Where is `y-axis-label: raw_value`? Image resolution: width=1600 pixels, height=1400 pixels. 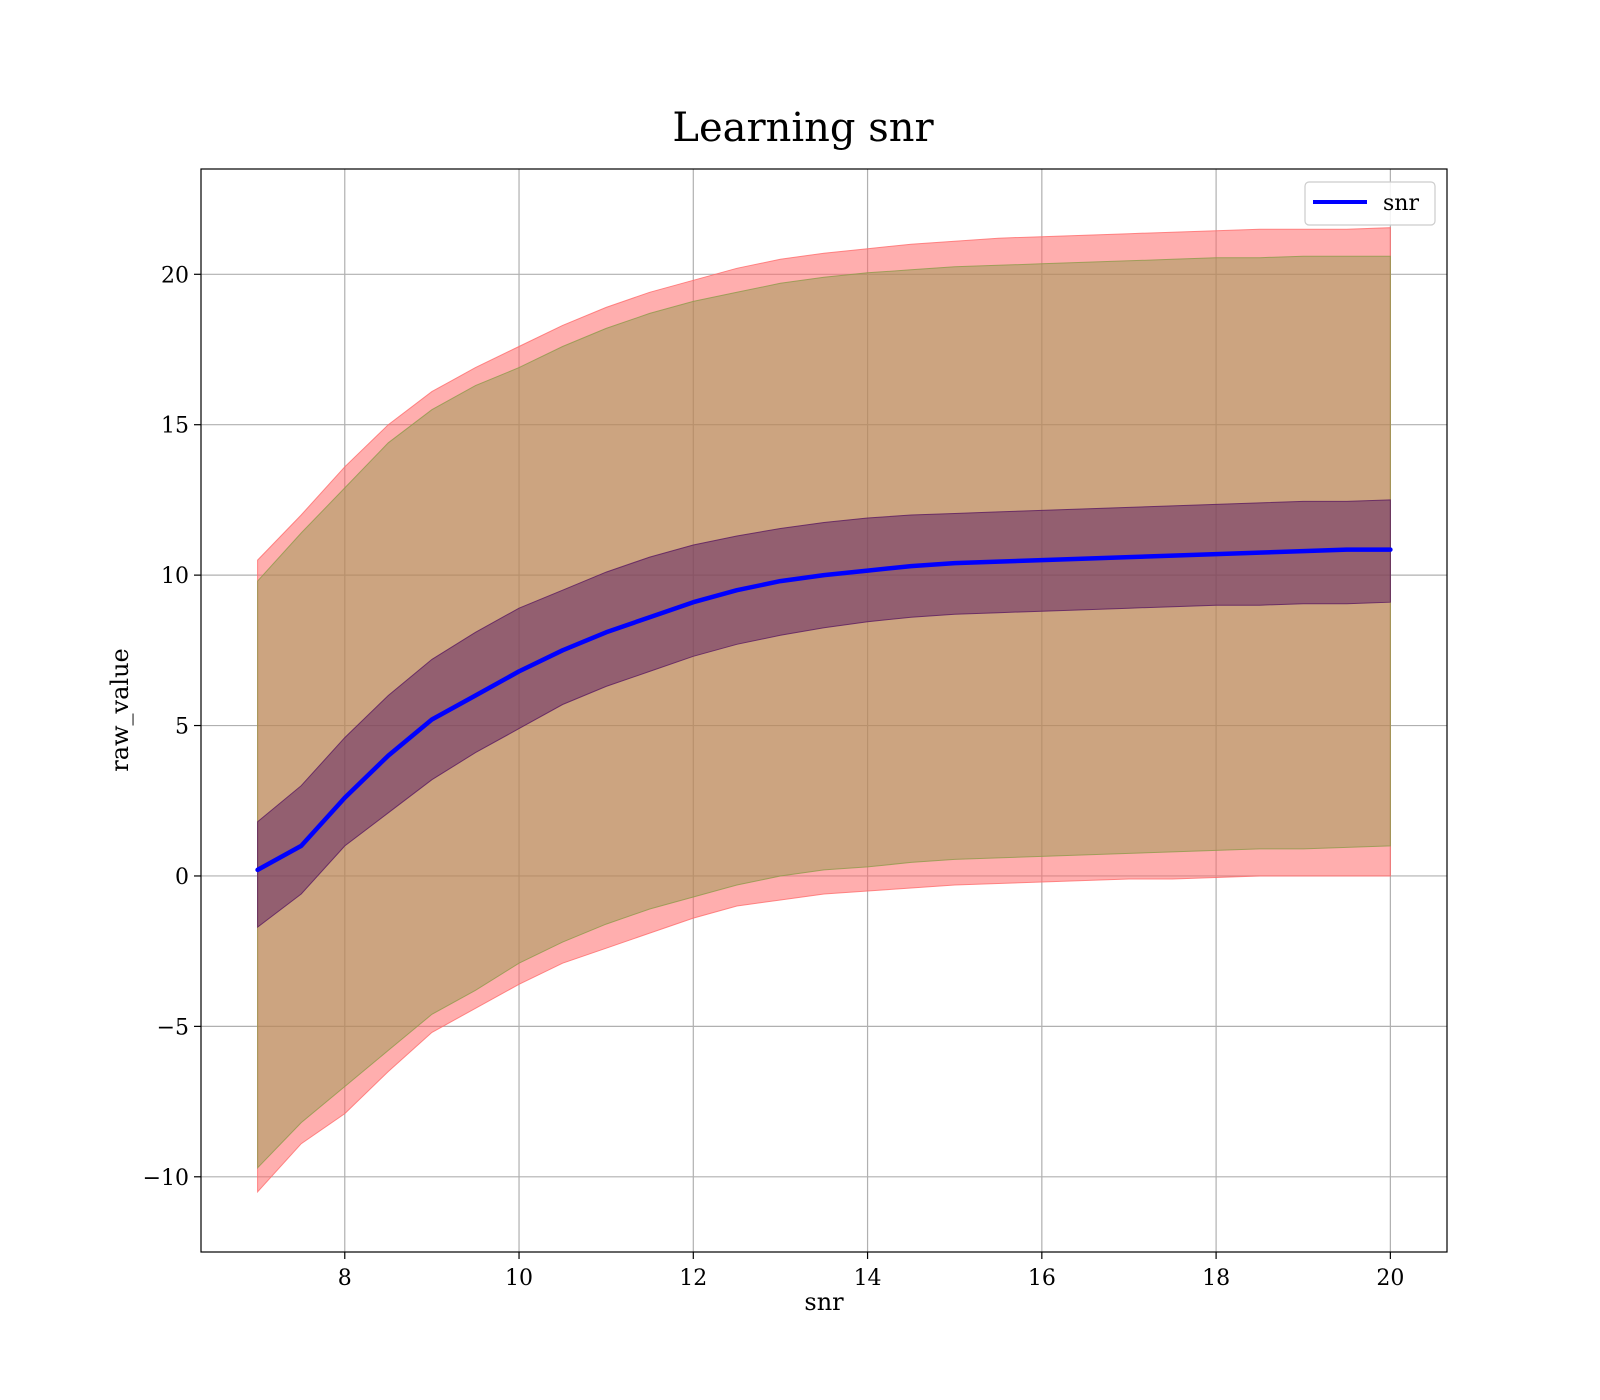
y-axis-label: raw_value is located at coordinates (120, 710).